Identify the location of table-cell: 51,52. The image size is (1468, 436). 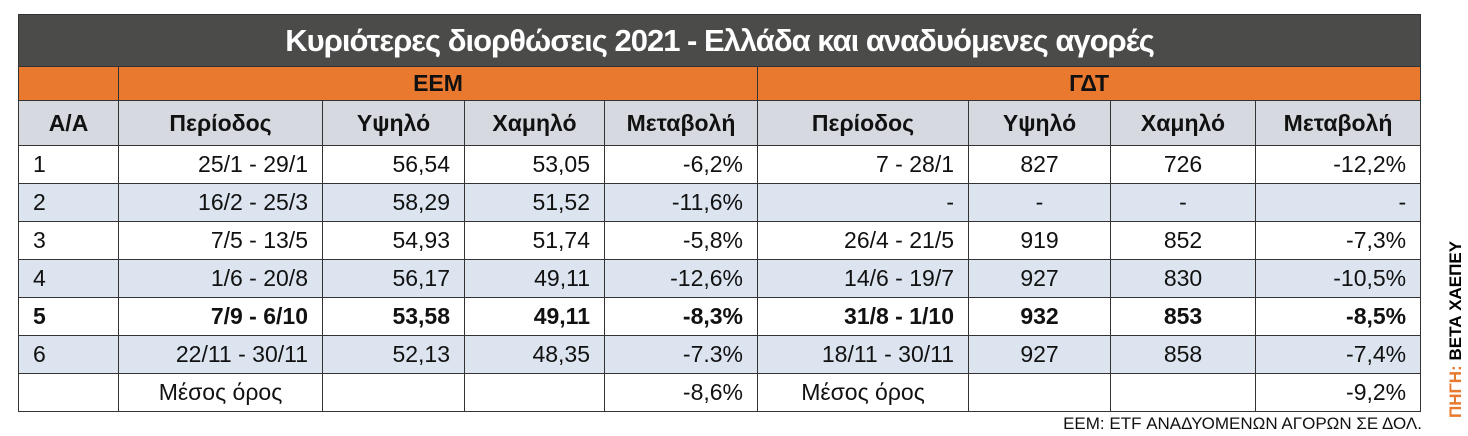
(534, 202).